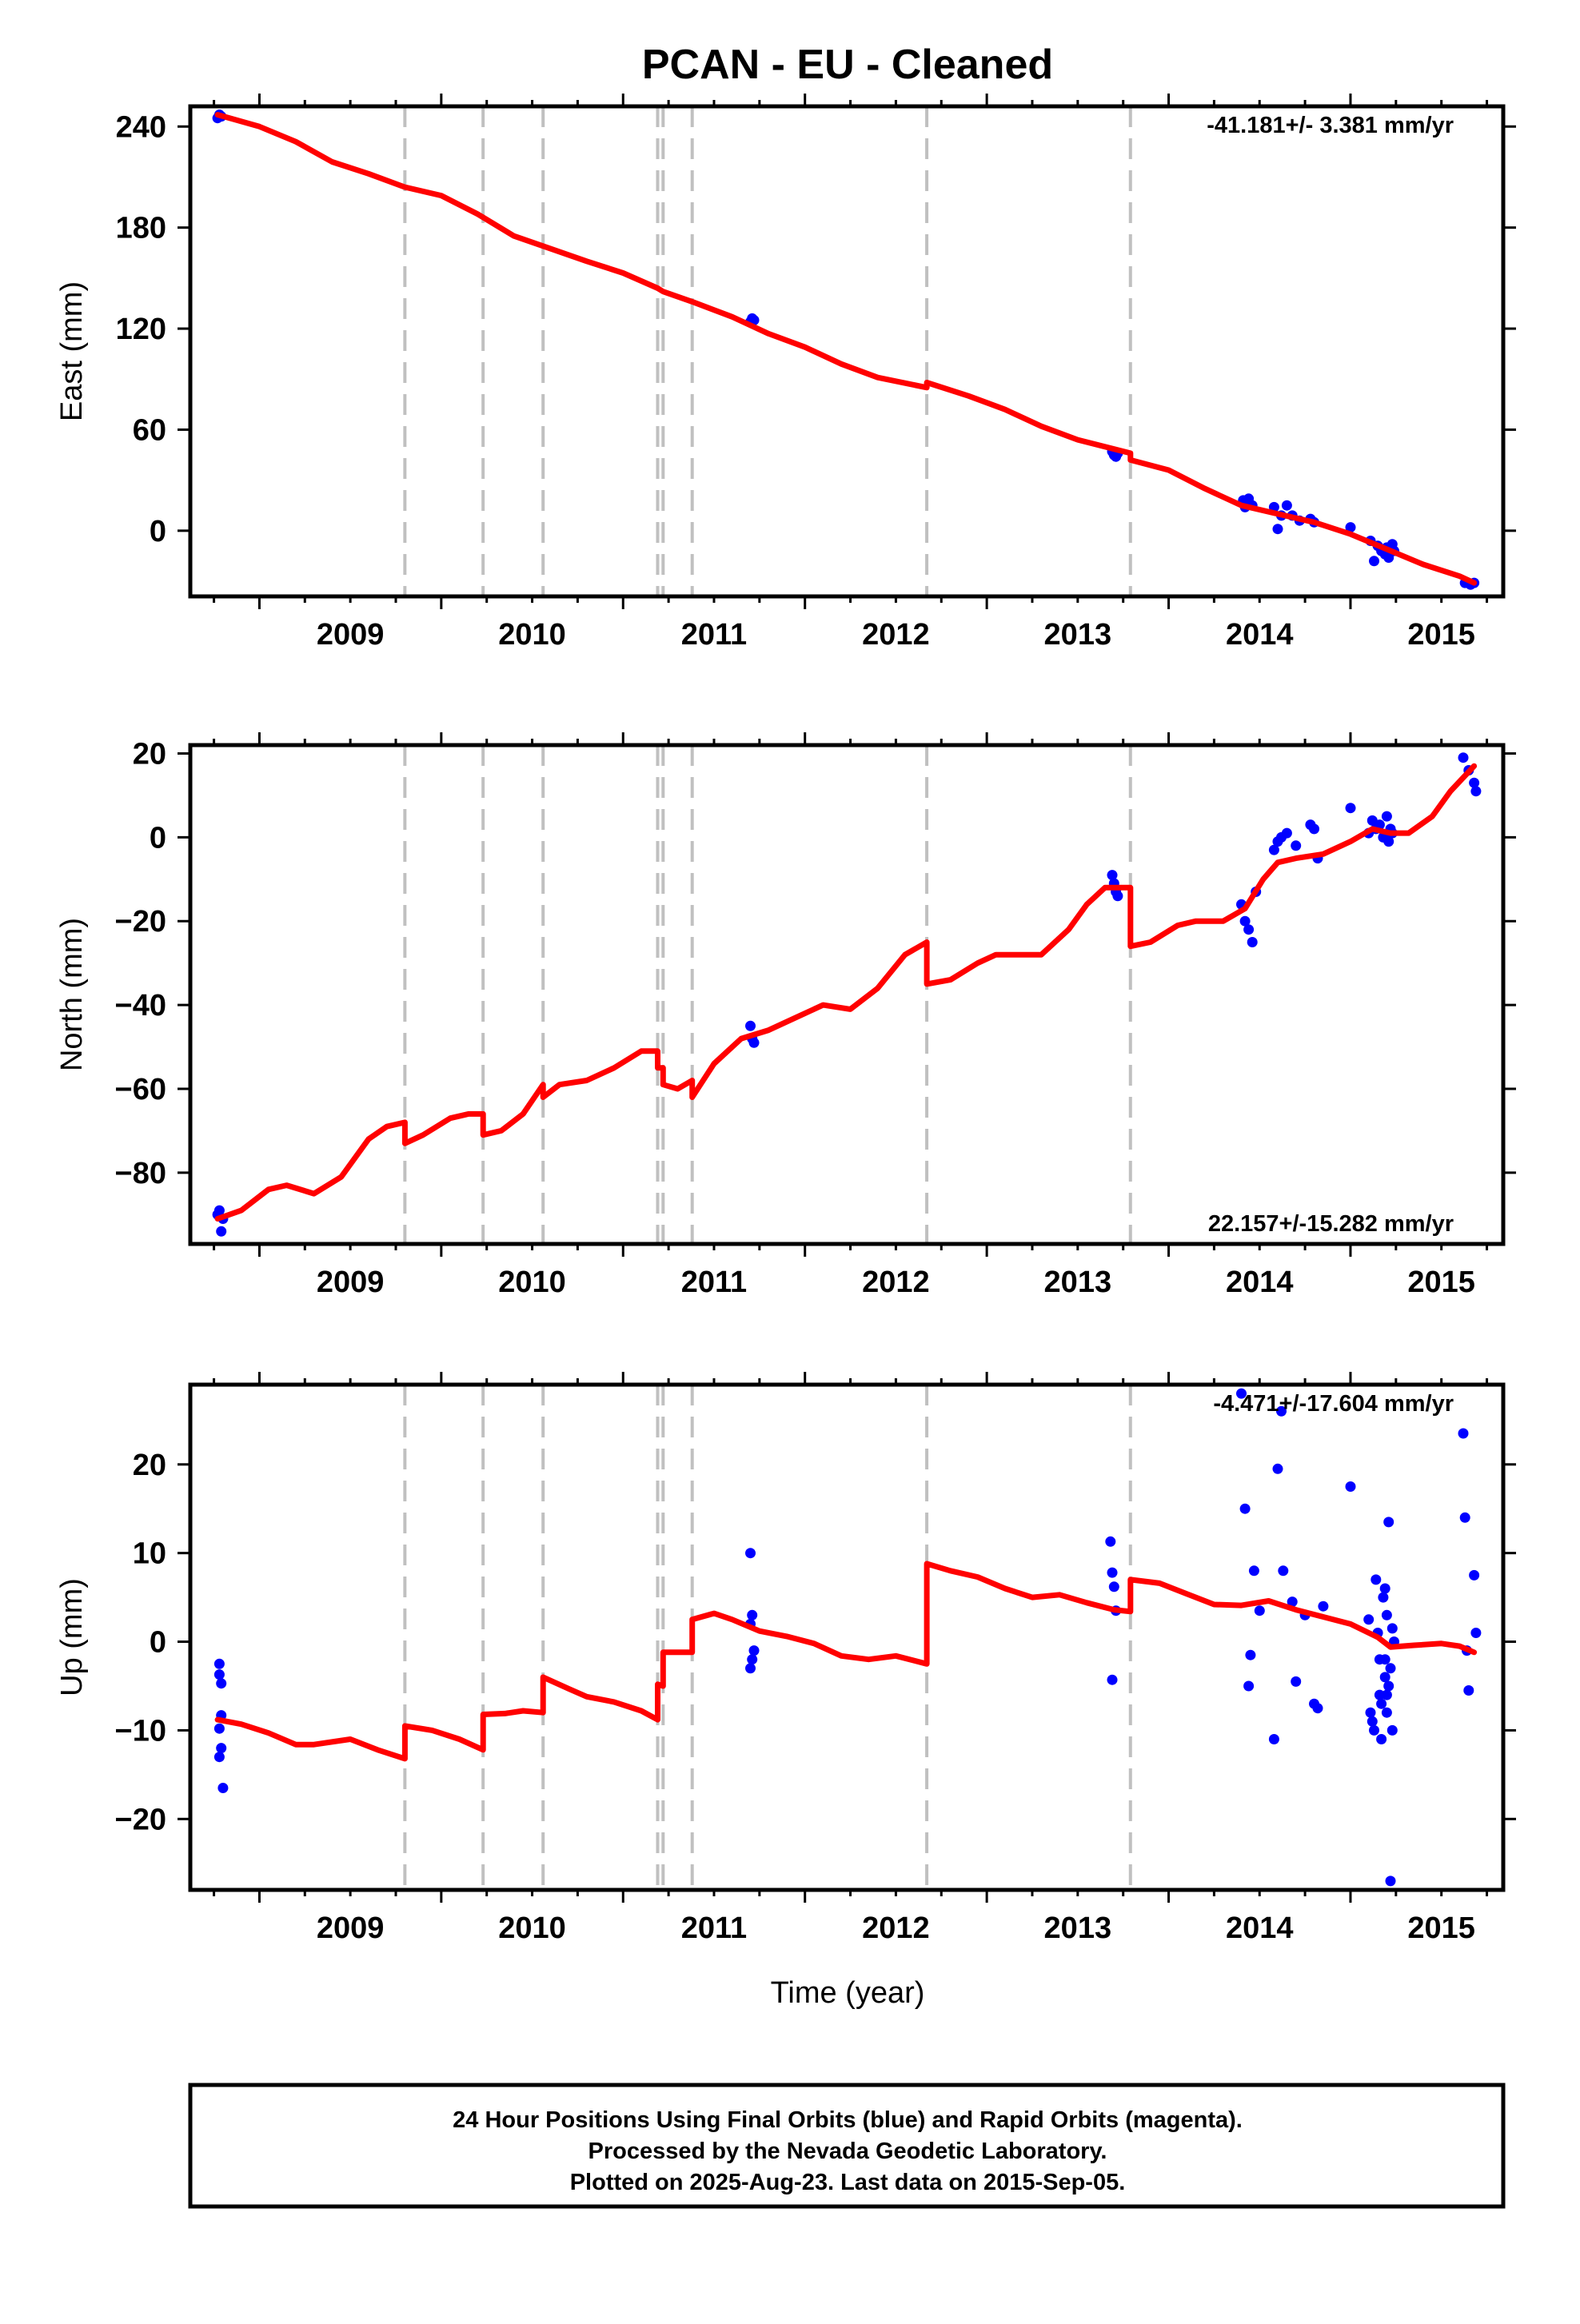  Describe the element at coordinates (141, 127) in the screenshot. I see `y-tick-label: 240` at that location.